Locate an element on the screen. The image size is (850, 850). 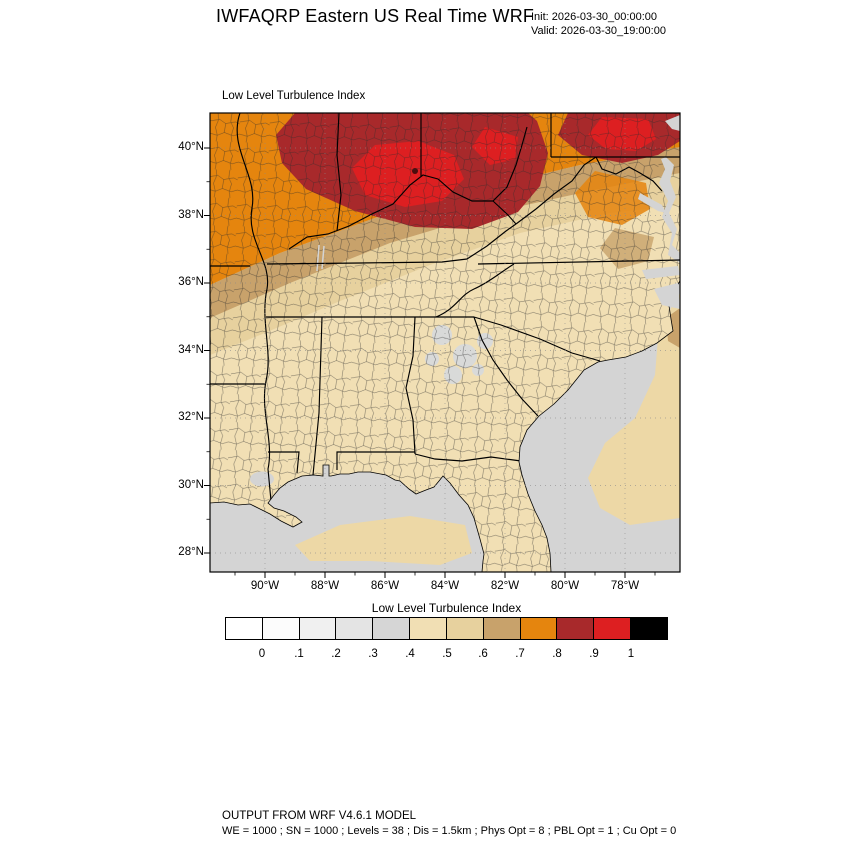
init-time-label: Init: 2026-03-30_00:00:00 is located at coordinates (594, 17).